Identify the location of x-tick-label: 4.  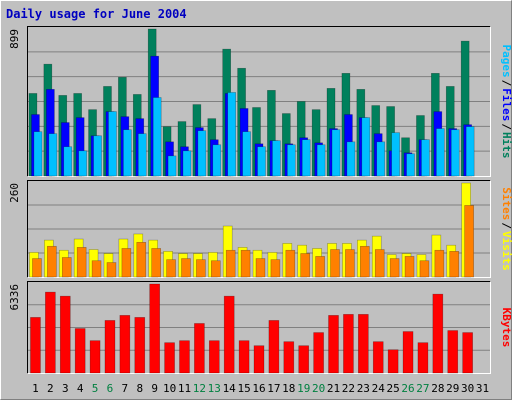
(80, 388).